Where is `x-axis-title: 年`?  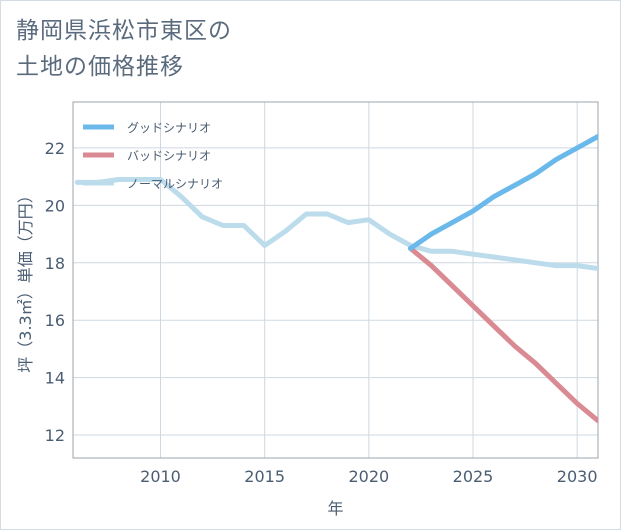
x-axis-title: 年 is located at coordinates (335, 508).